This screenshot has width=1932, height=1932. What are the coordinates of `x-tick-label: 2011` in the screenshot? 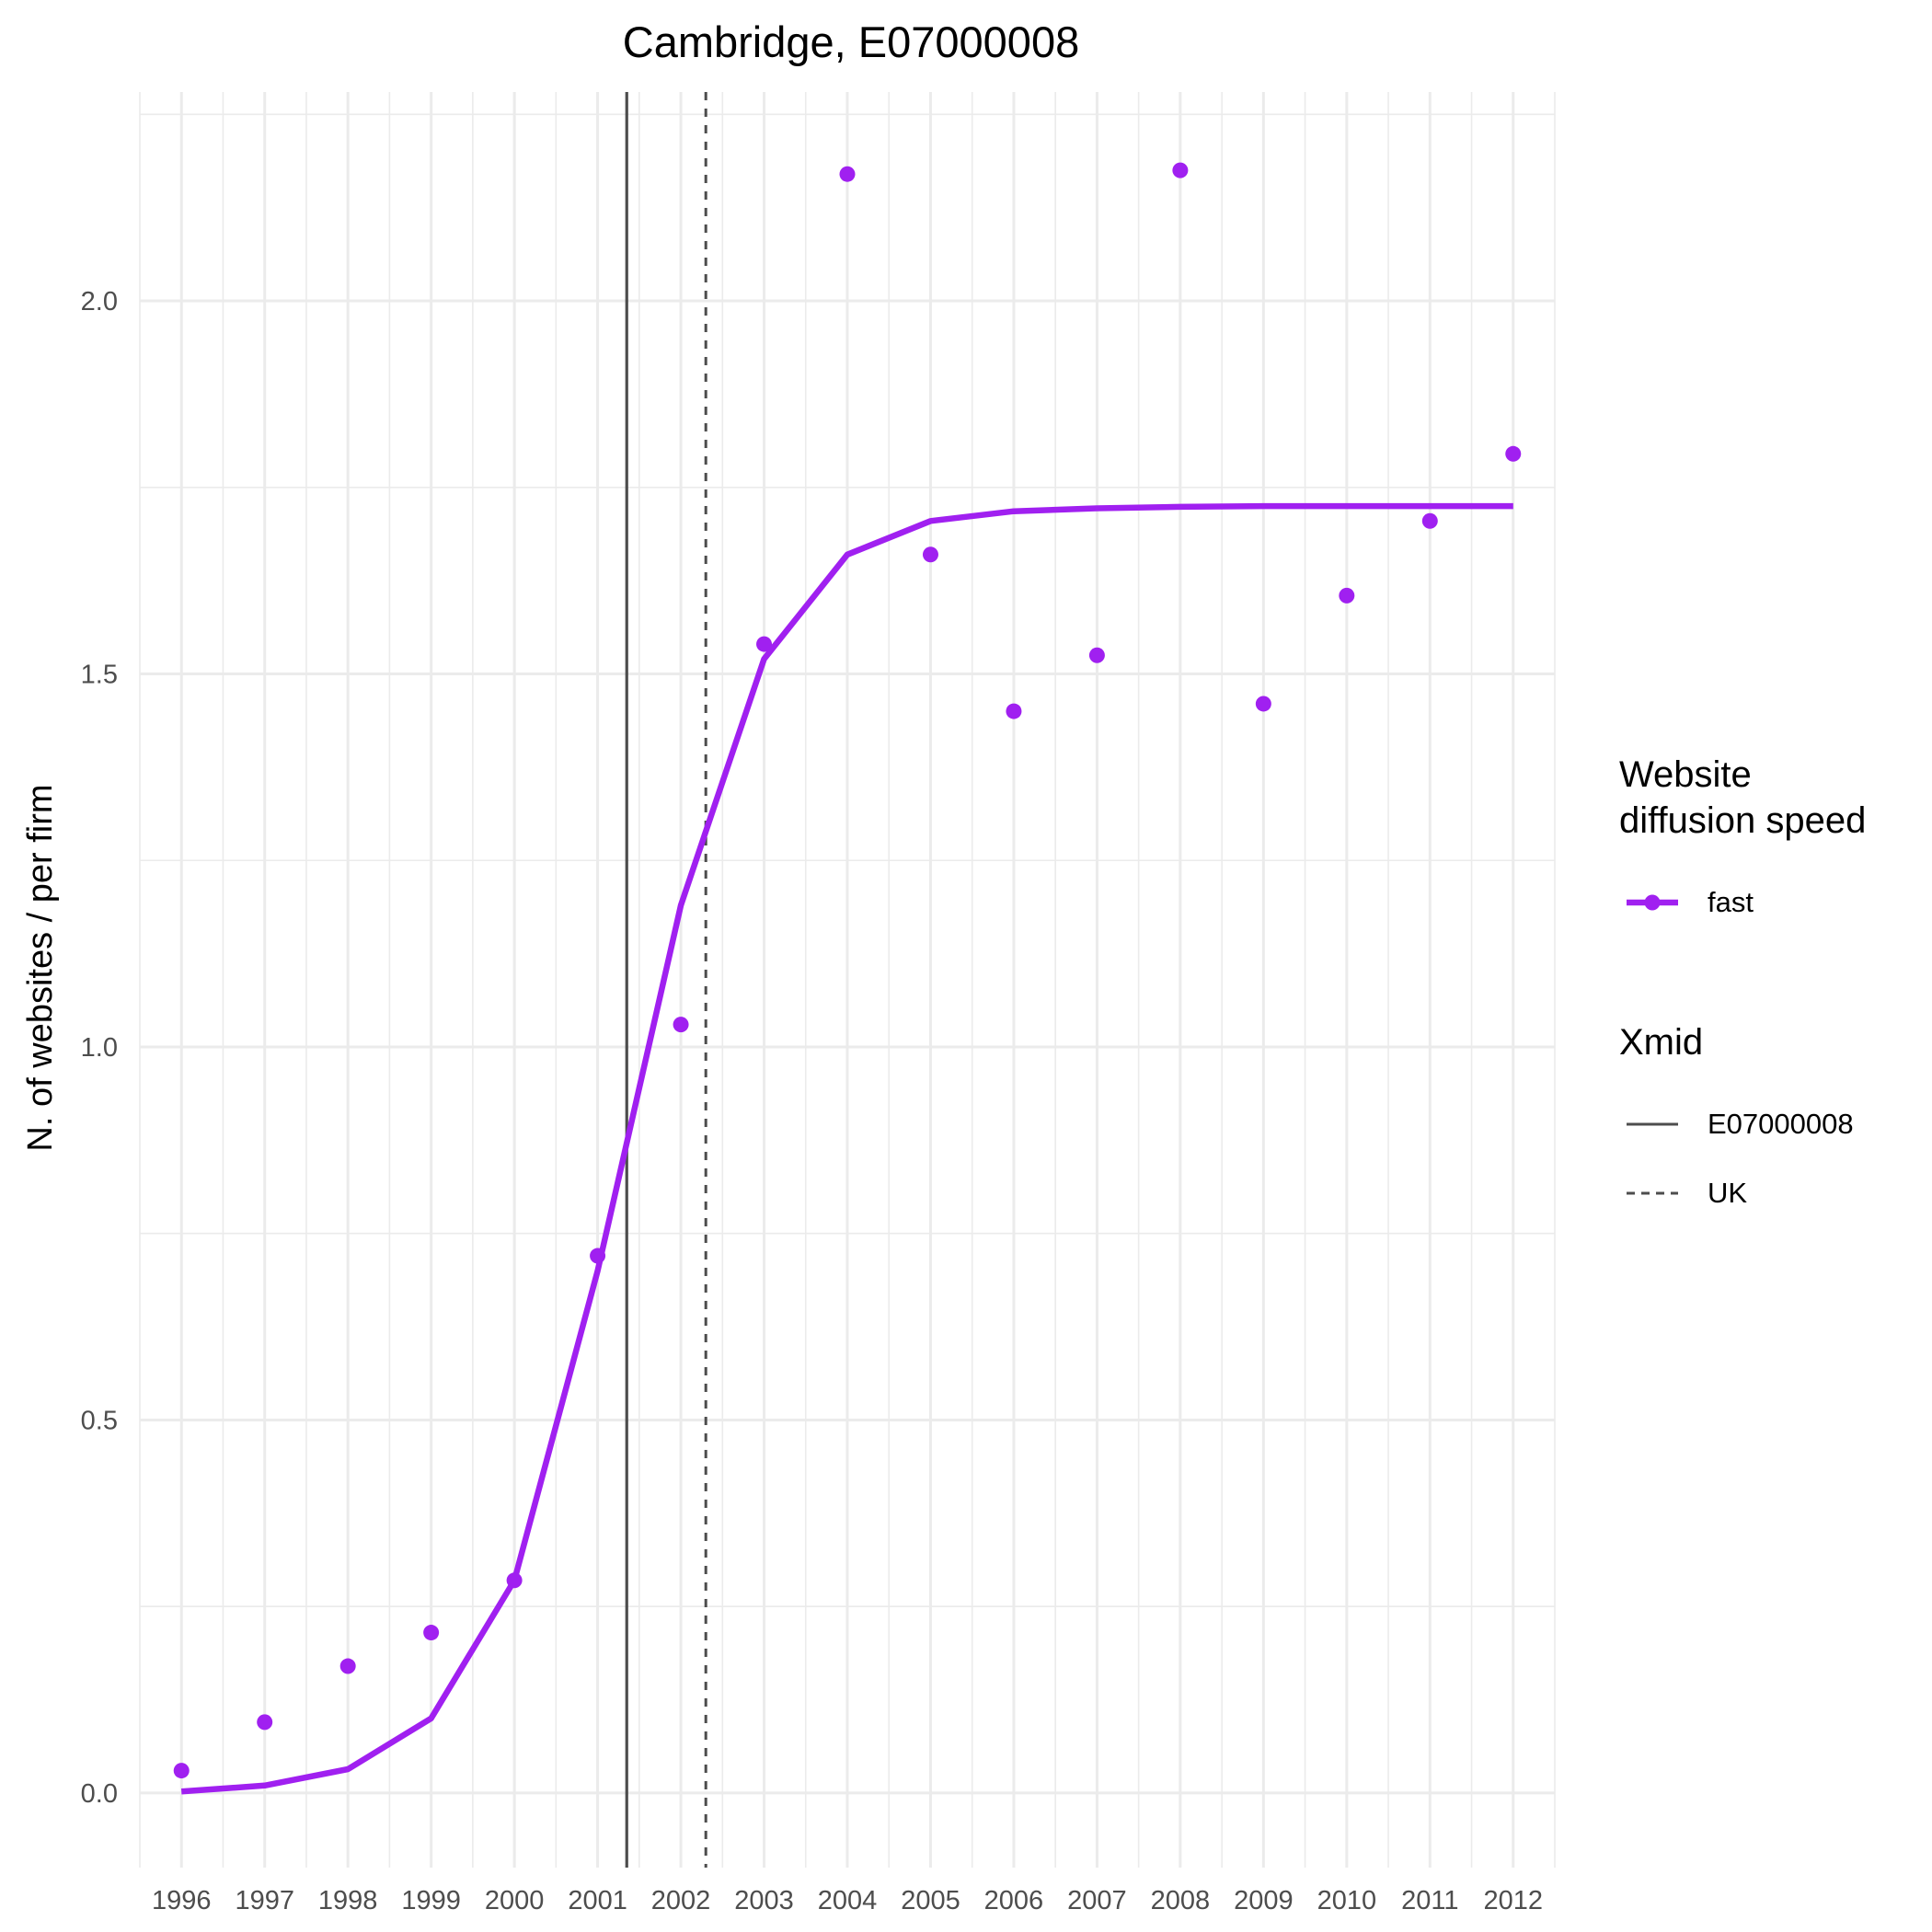 It's located at (1429, 1901).